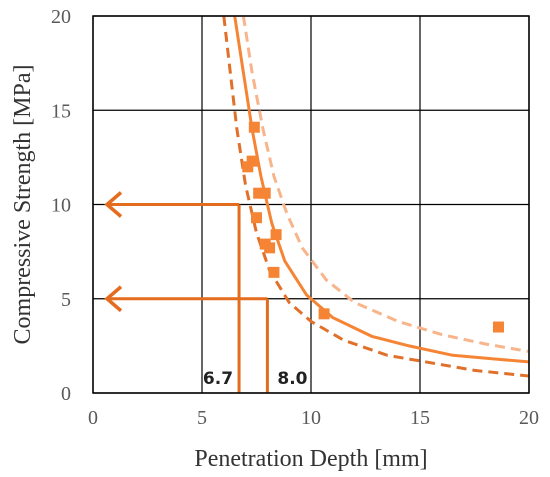 This screenshot has width=550, height=477. What do you see at coordinates (66, 394) in the screenshot?
I see `y-tick-label: 0` at bounding box center [66, 394].